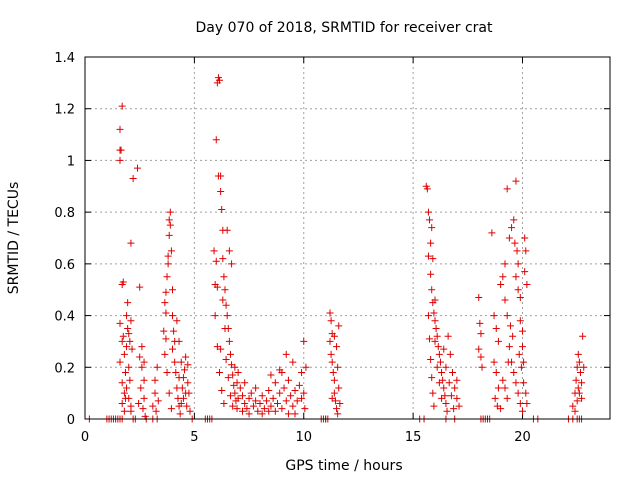  Describe the element at coordinates (194, 437) in the screenshot. I see `x-tick-label: 5` at that location.